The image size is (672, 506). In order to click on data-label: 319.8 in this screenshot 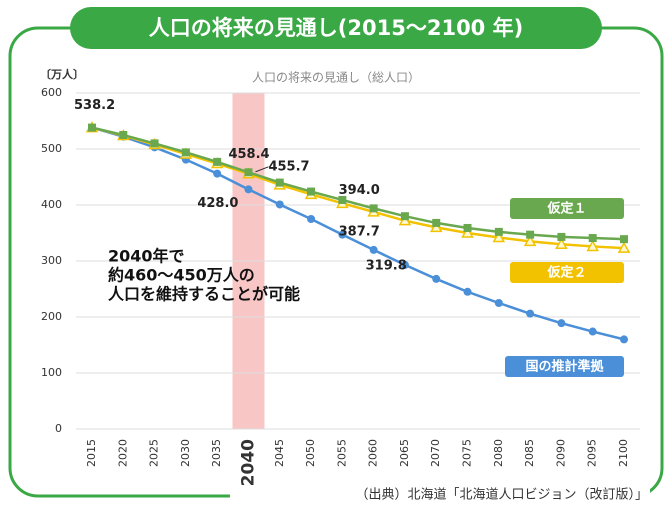, I will do `click(386, 265)`.